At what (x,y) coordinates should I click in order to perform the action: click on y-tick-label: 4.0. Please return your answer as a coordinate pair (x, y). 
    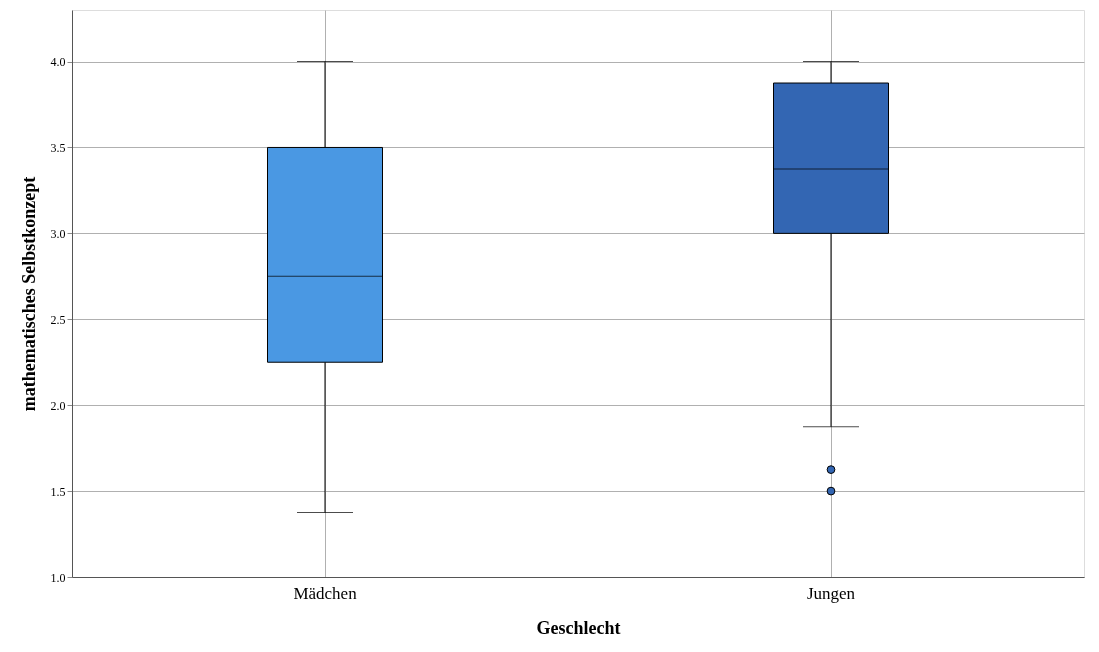
    Looking at the image, I should click on (58, 62).